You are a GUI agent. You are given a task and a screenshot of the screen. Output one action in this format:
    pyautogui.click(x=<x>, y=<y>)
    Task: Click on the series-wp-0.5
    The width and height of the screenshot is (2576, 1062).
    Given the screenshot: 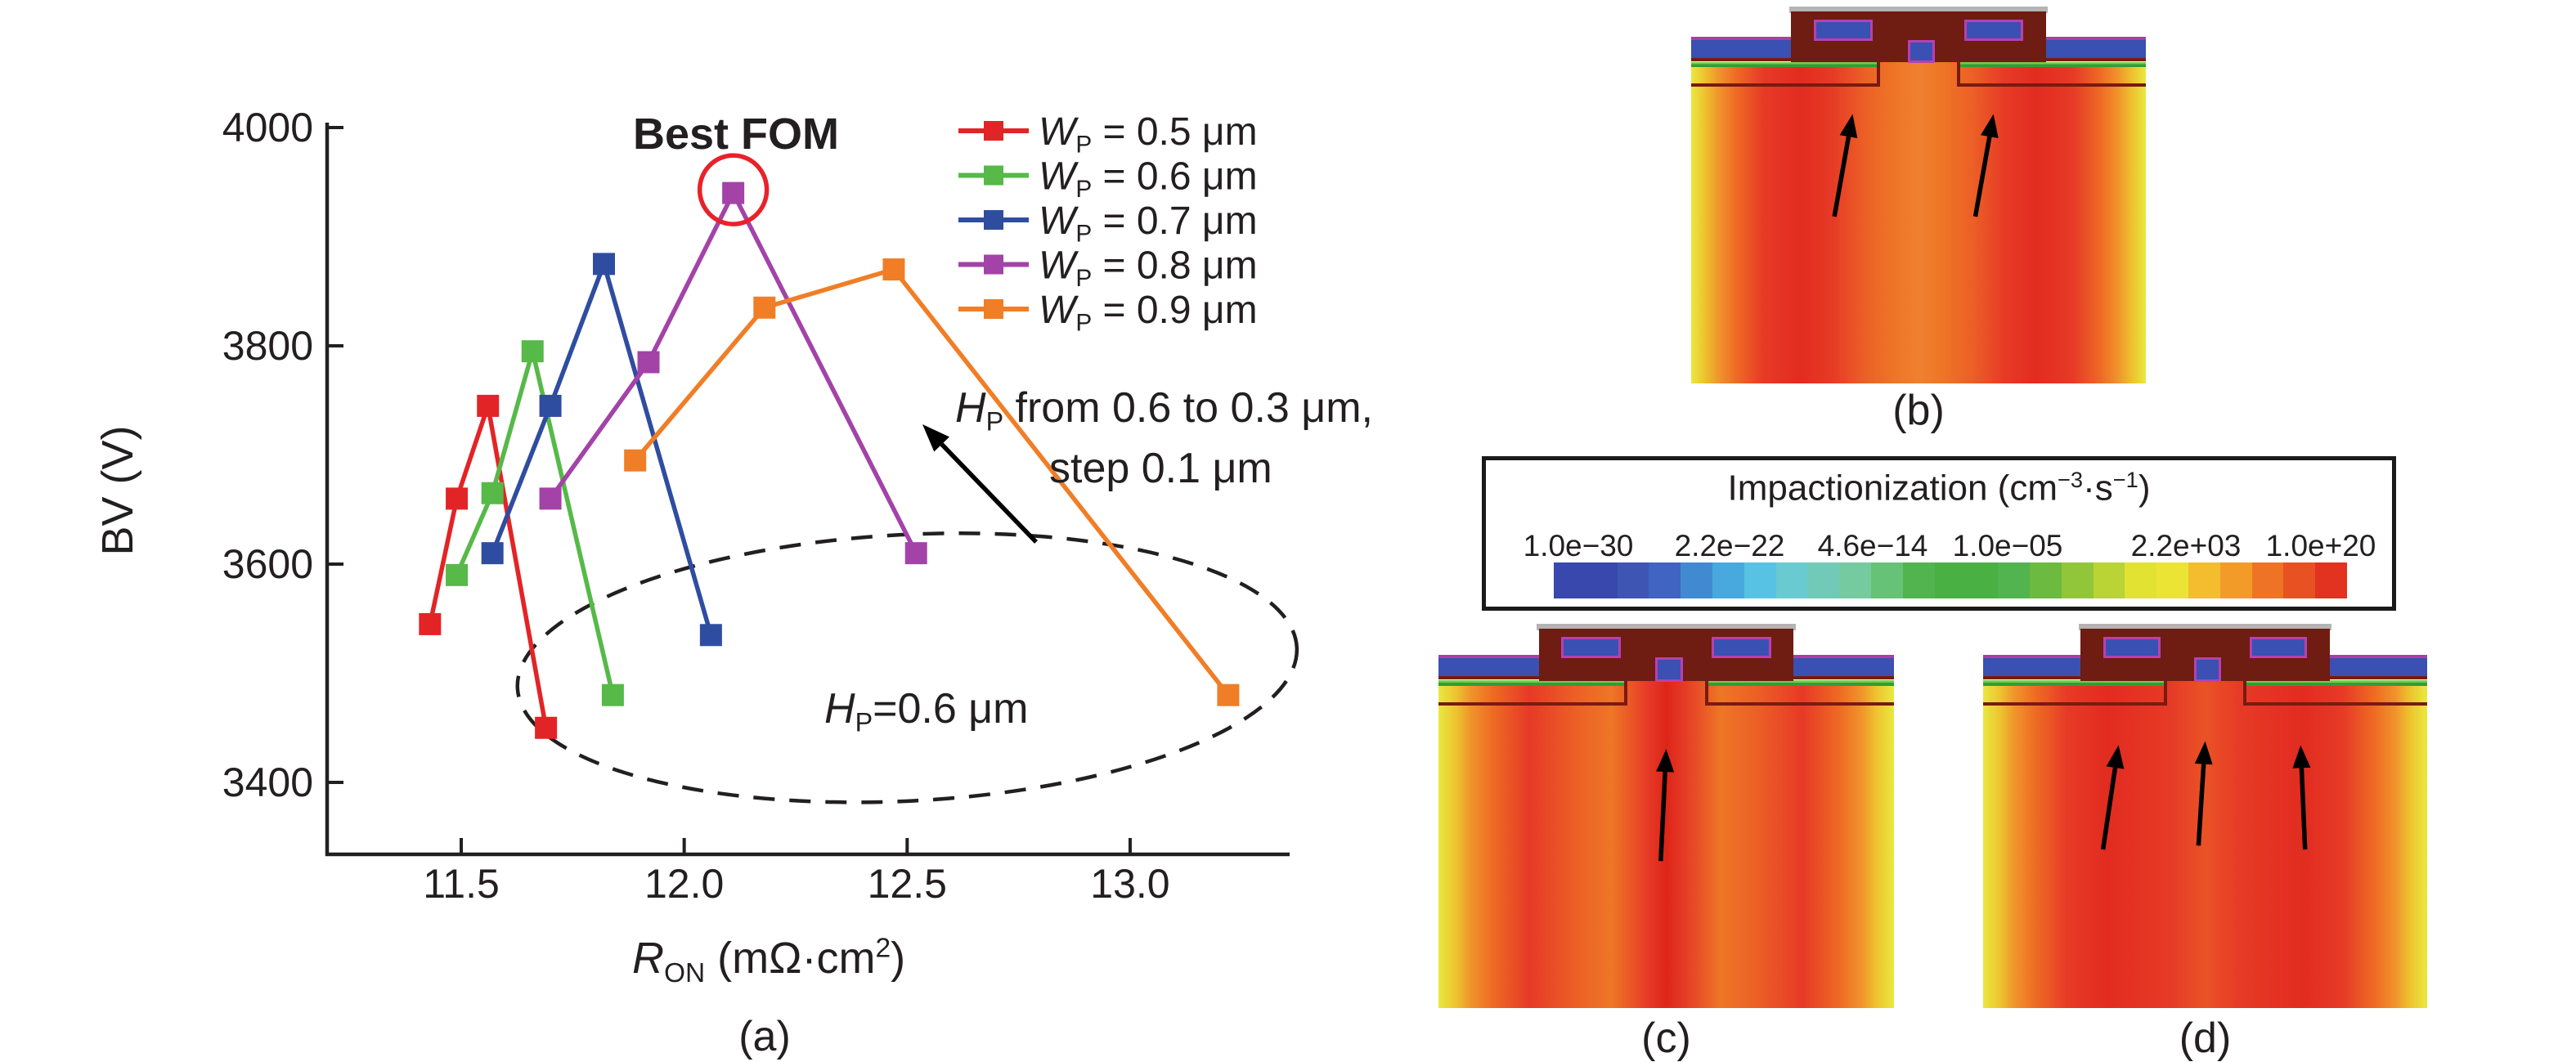 What is the action you would take?
    pyautogui.click(x=489, y=566)
    